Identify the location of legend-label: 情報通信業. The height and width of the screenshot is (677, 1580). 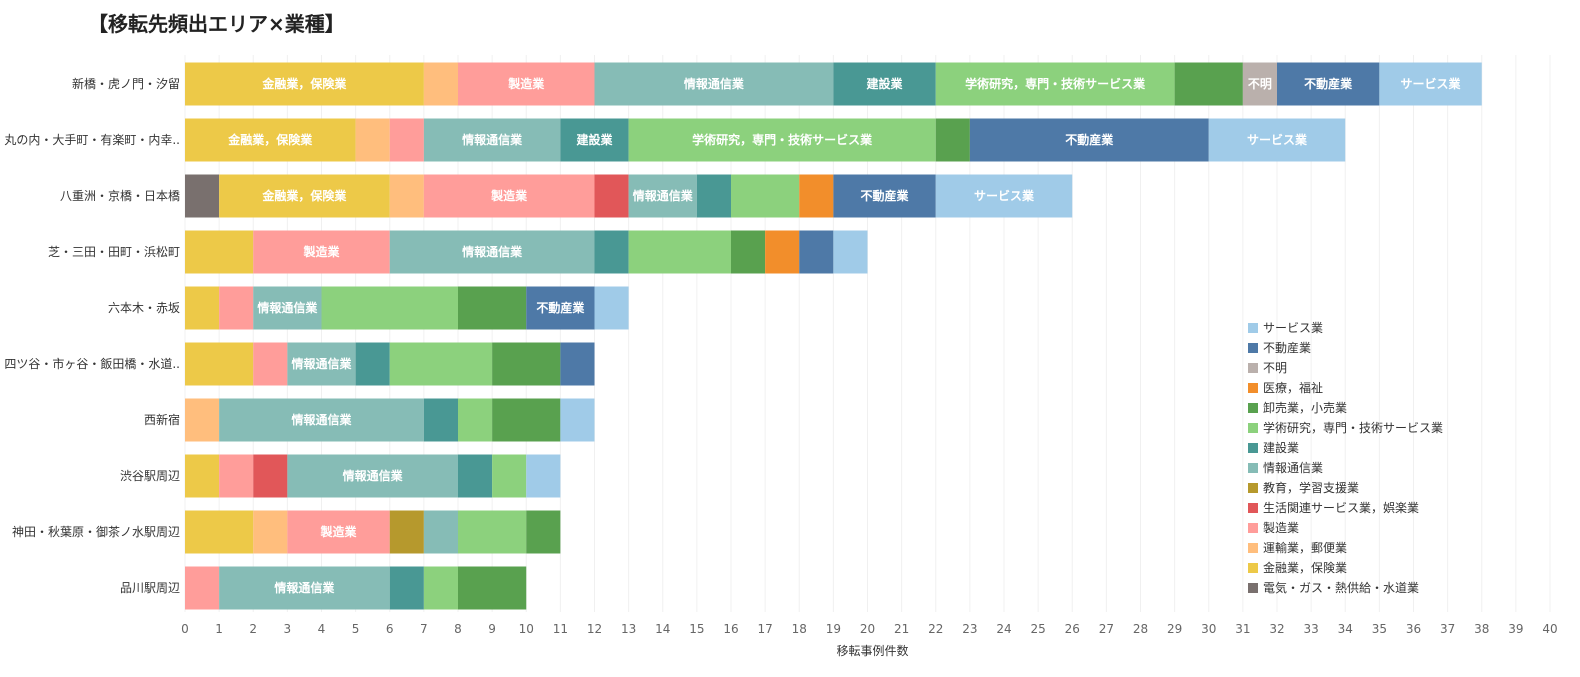
(1293, 468).